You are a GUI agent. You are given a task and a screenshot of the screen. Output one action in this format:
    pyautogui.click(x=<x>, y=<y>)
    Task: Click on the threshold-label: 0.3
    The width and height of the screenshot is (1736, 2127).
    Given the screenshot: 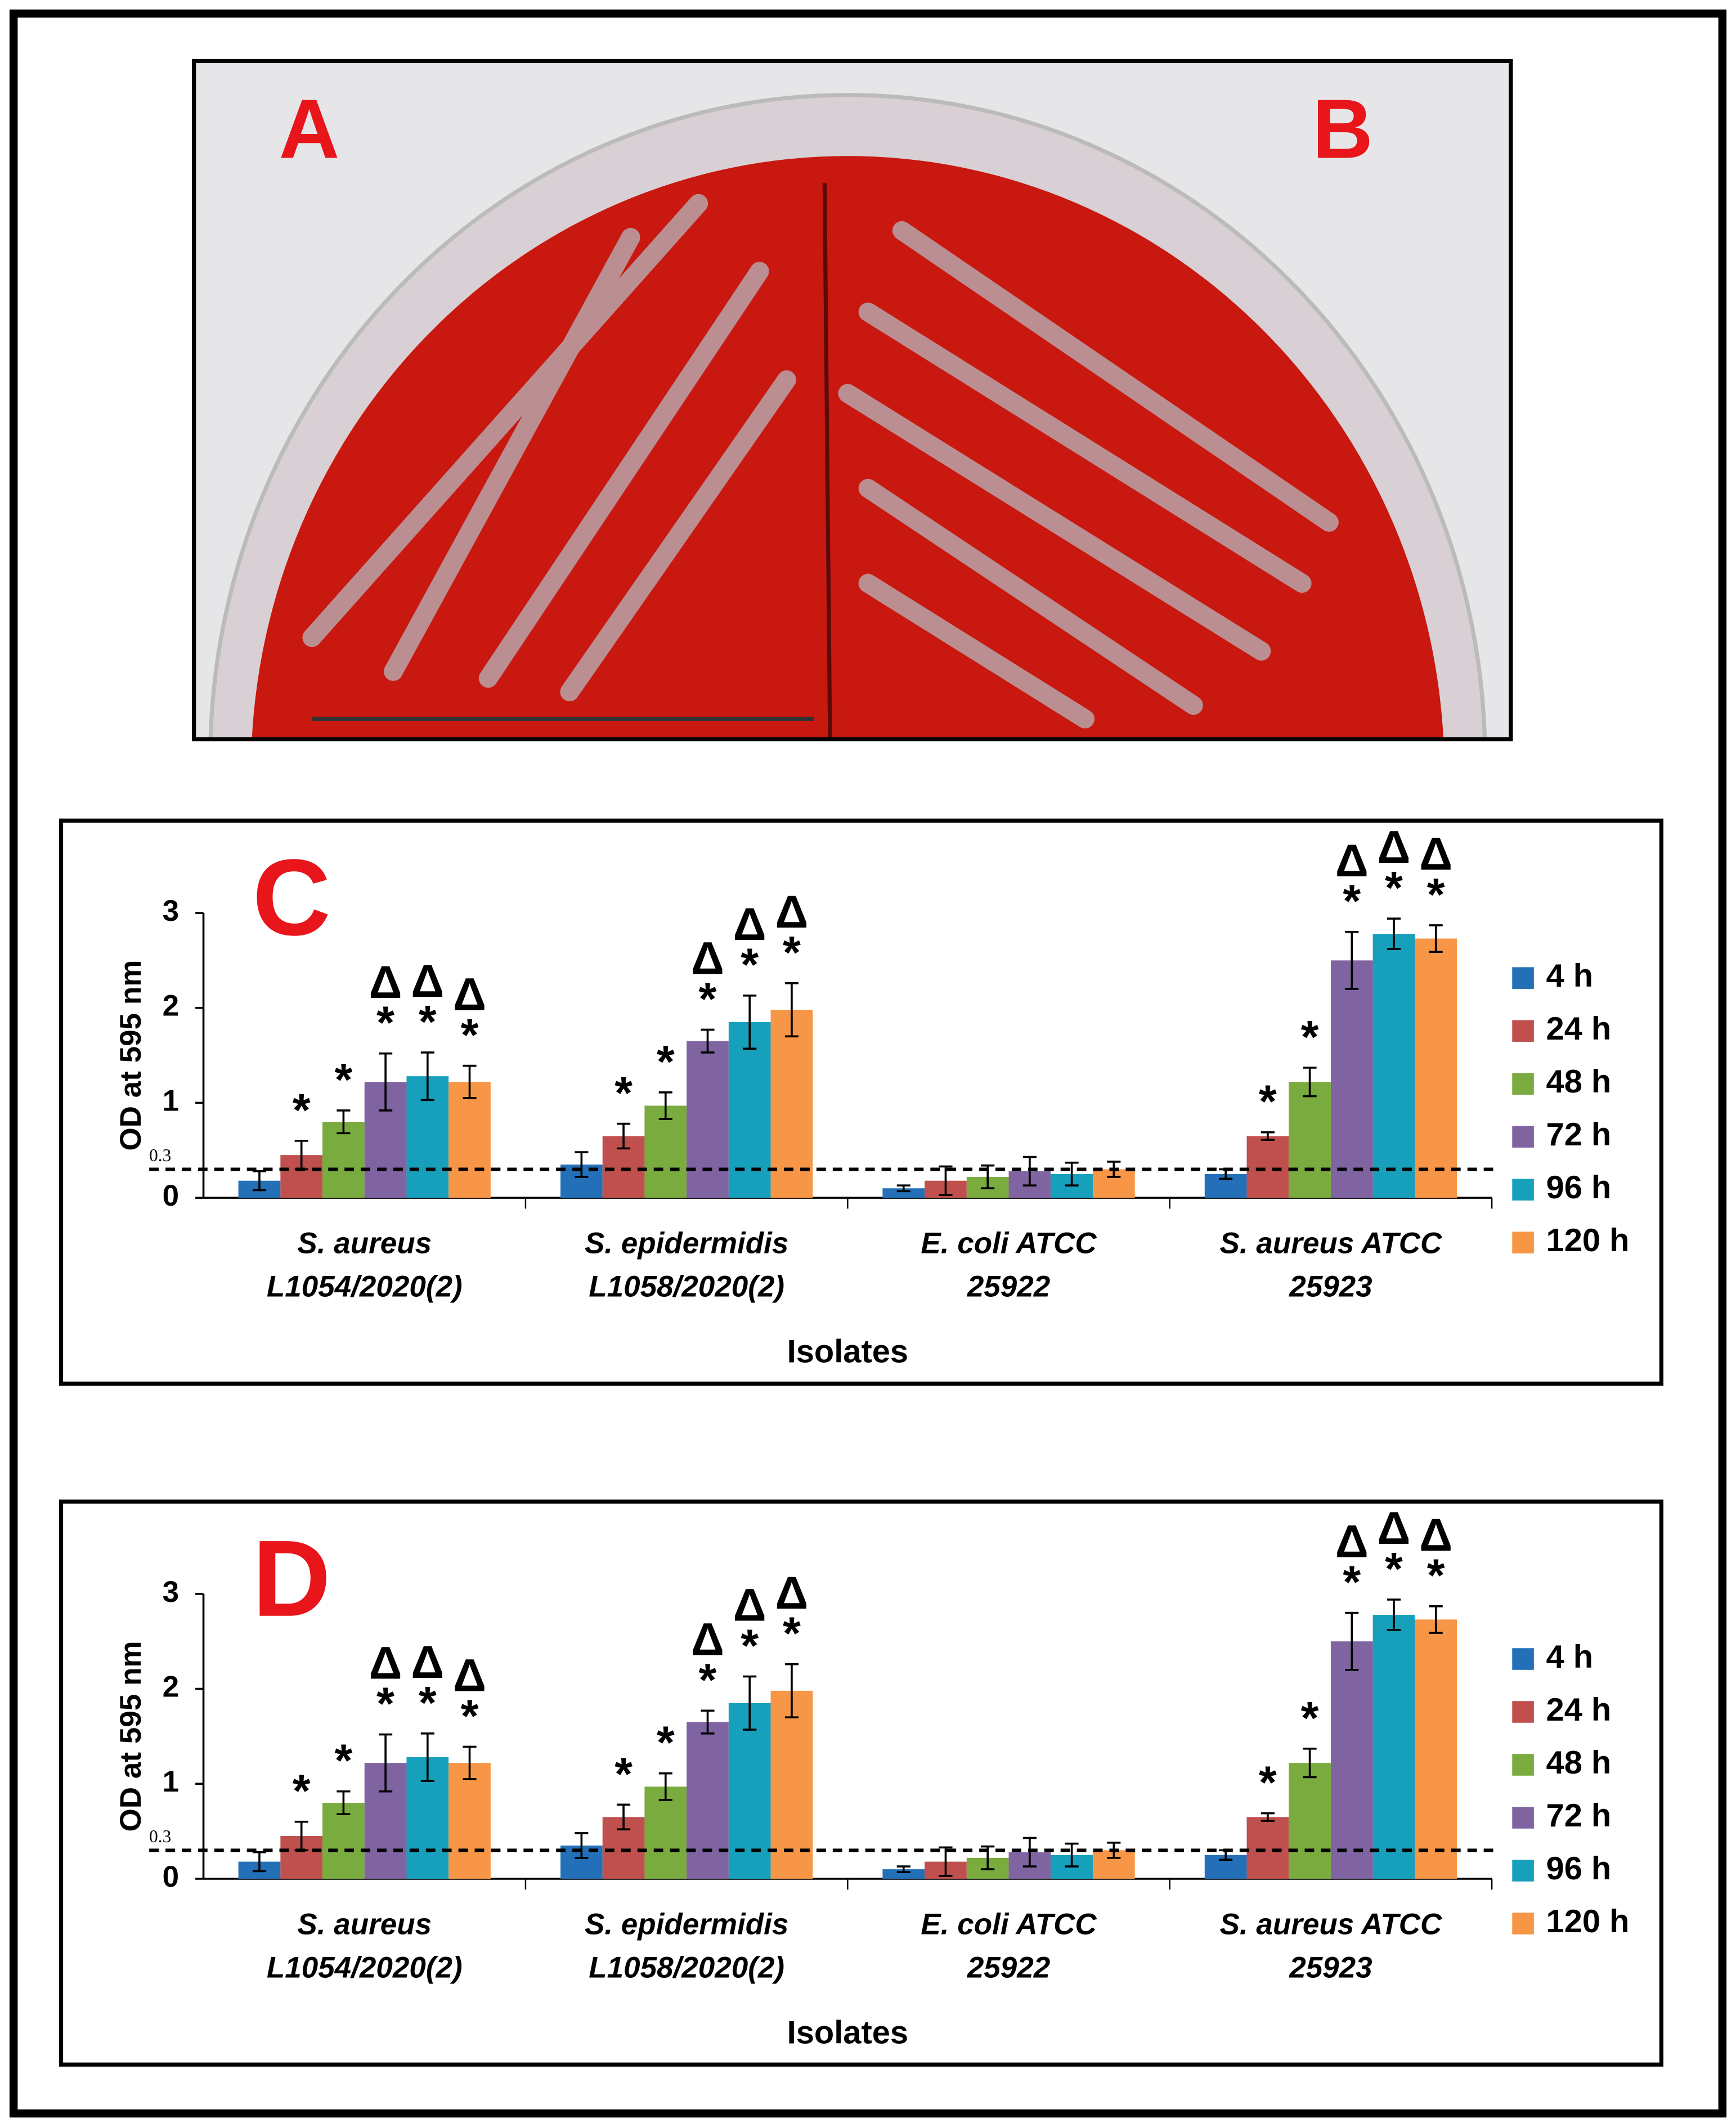 What is the action you would take?
    pyautogui.click(x=160, y=1836)
    